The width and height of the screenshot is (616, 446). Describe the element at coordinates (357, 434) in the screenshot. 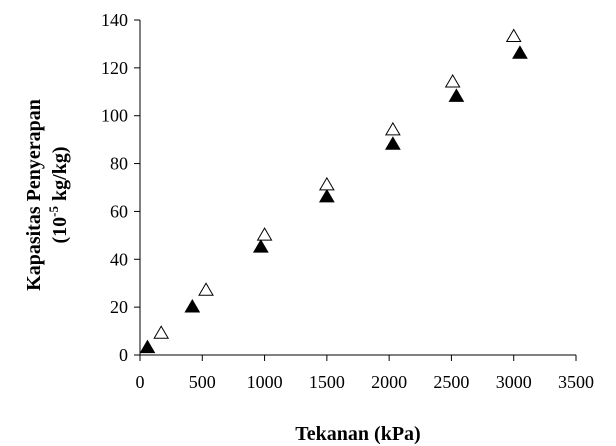

I see `x-axis-title: Tekanan (kPa)` at that location.